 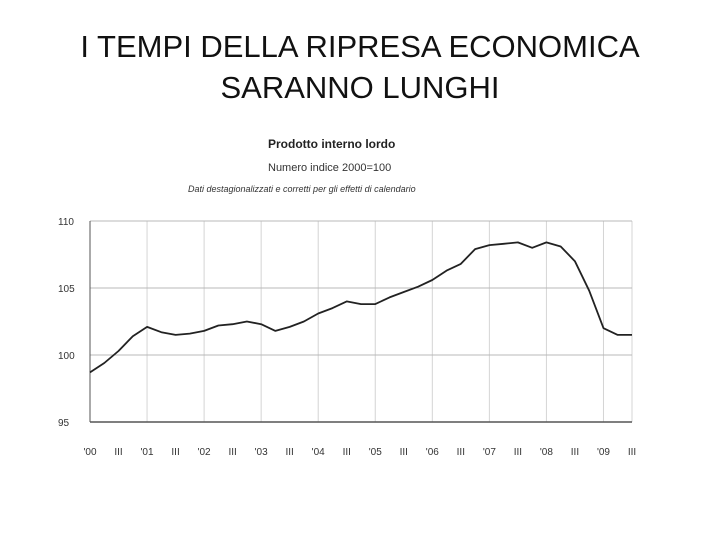 I want to click on slide-title-line-2: SARANNO LUNGHI, so click(x=360, y=87).